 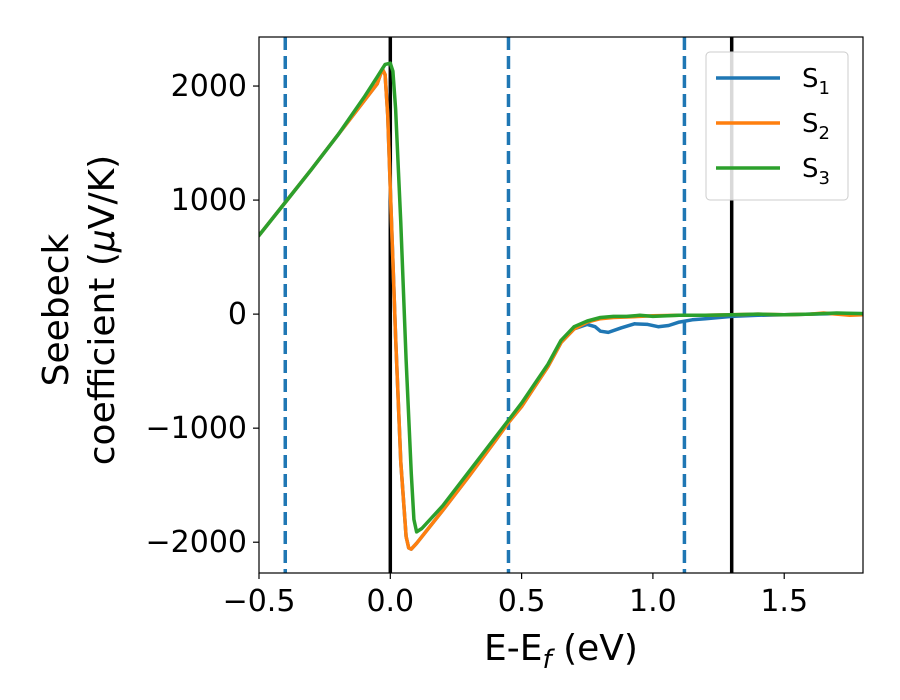 I want to click on y-axis-label-line2: coefficient (μV/K), so click(x=102, y=310).